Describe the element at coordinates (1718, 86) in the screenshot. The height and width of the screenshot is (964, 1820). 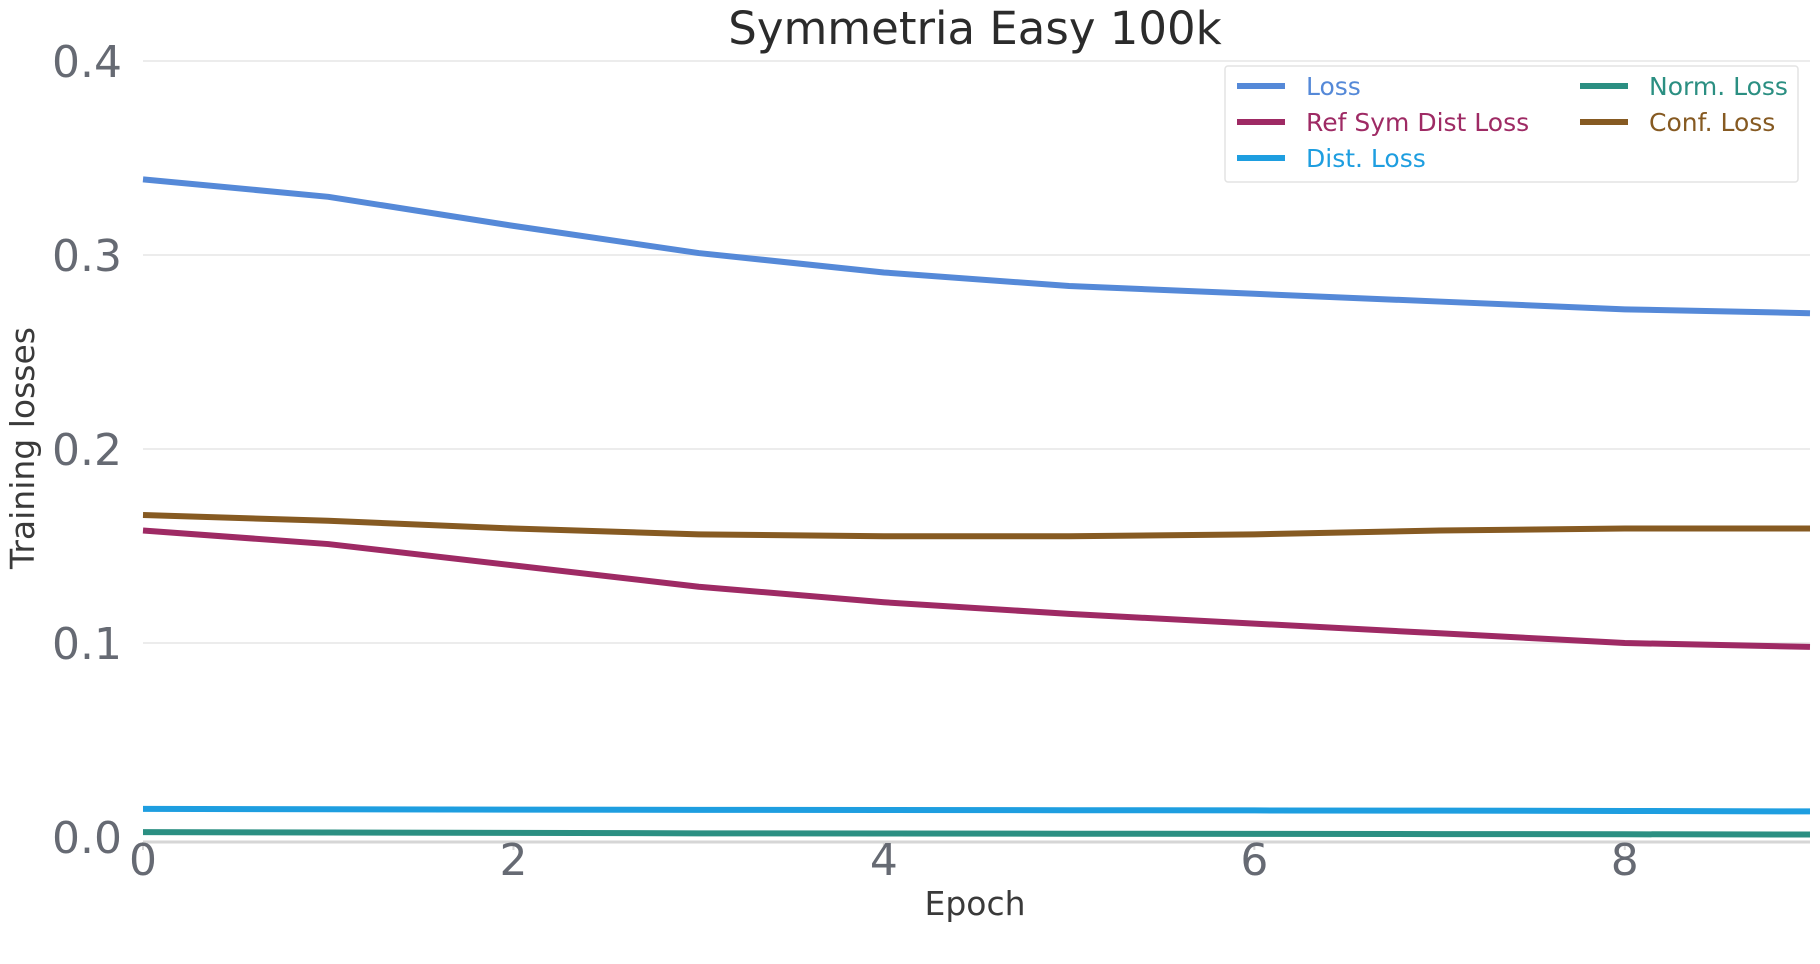
I see `legend-label-norm-loss: Norm. Loss` at that location.